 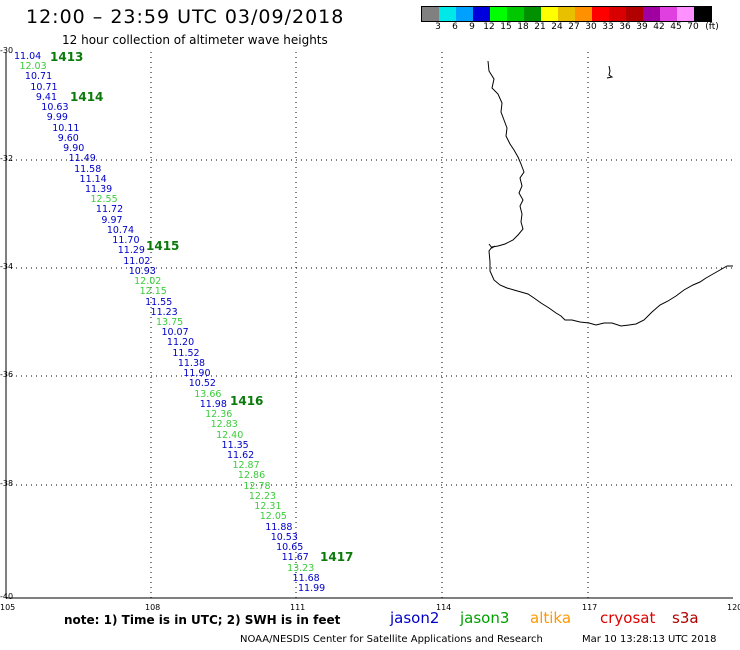 I want to click on wave-height-value: 10.53, so click(x=284, y=537).